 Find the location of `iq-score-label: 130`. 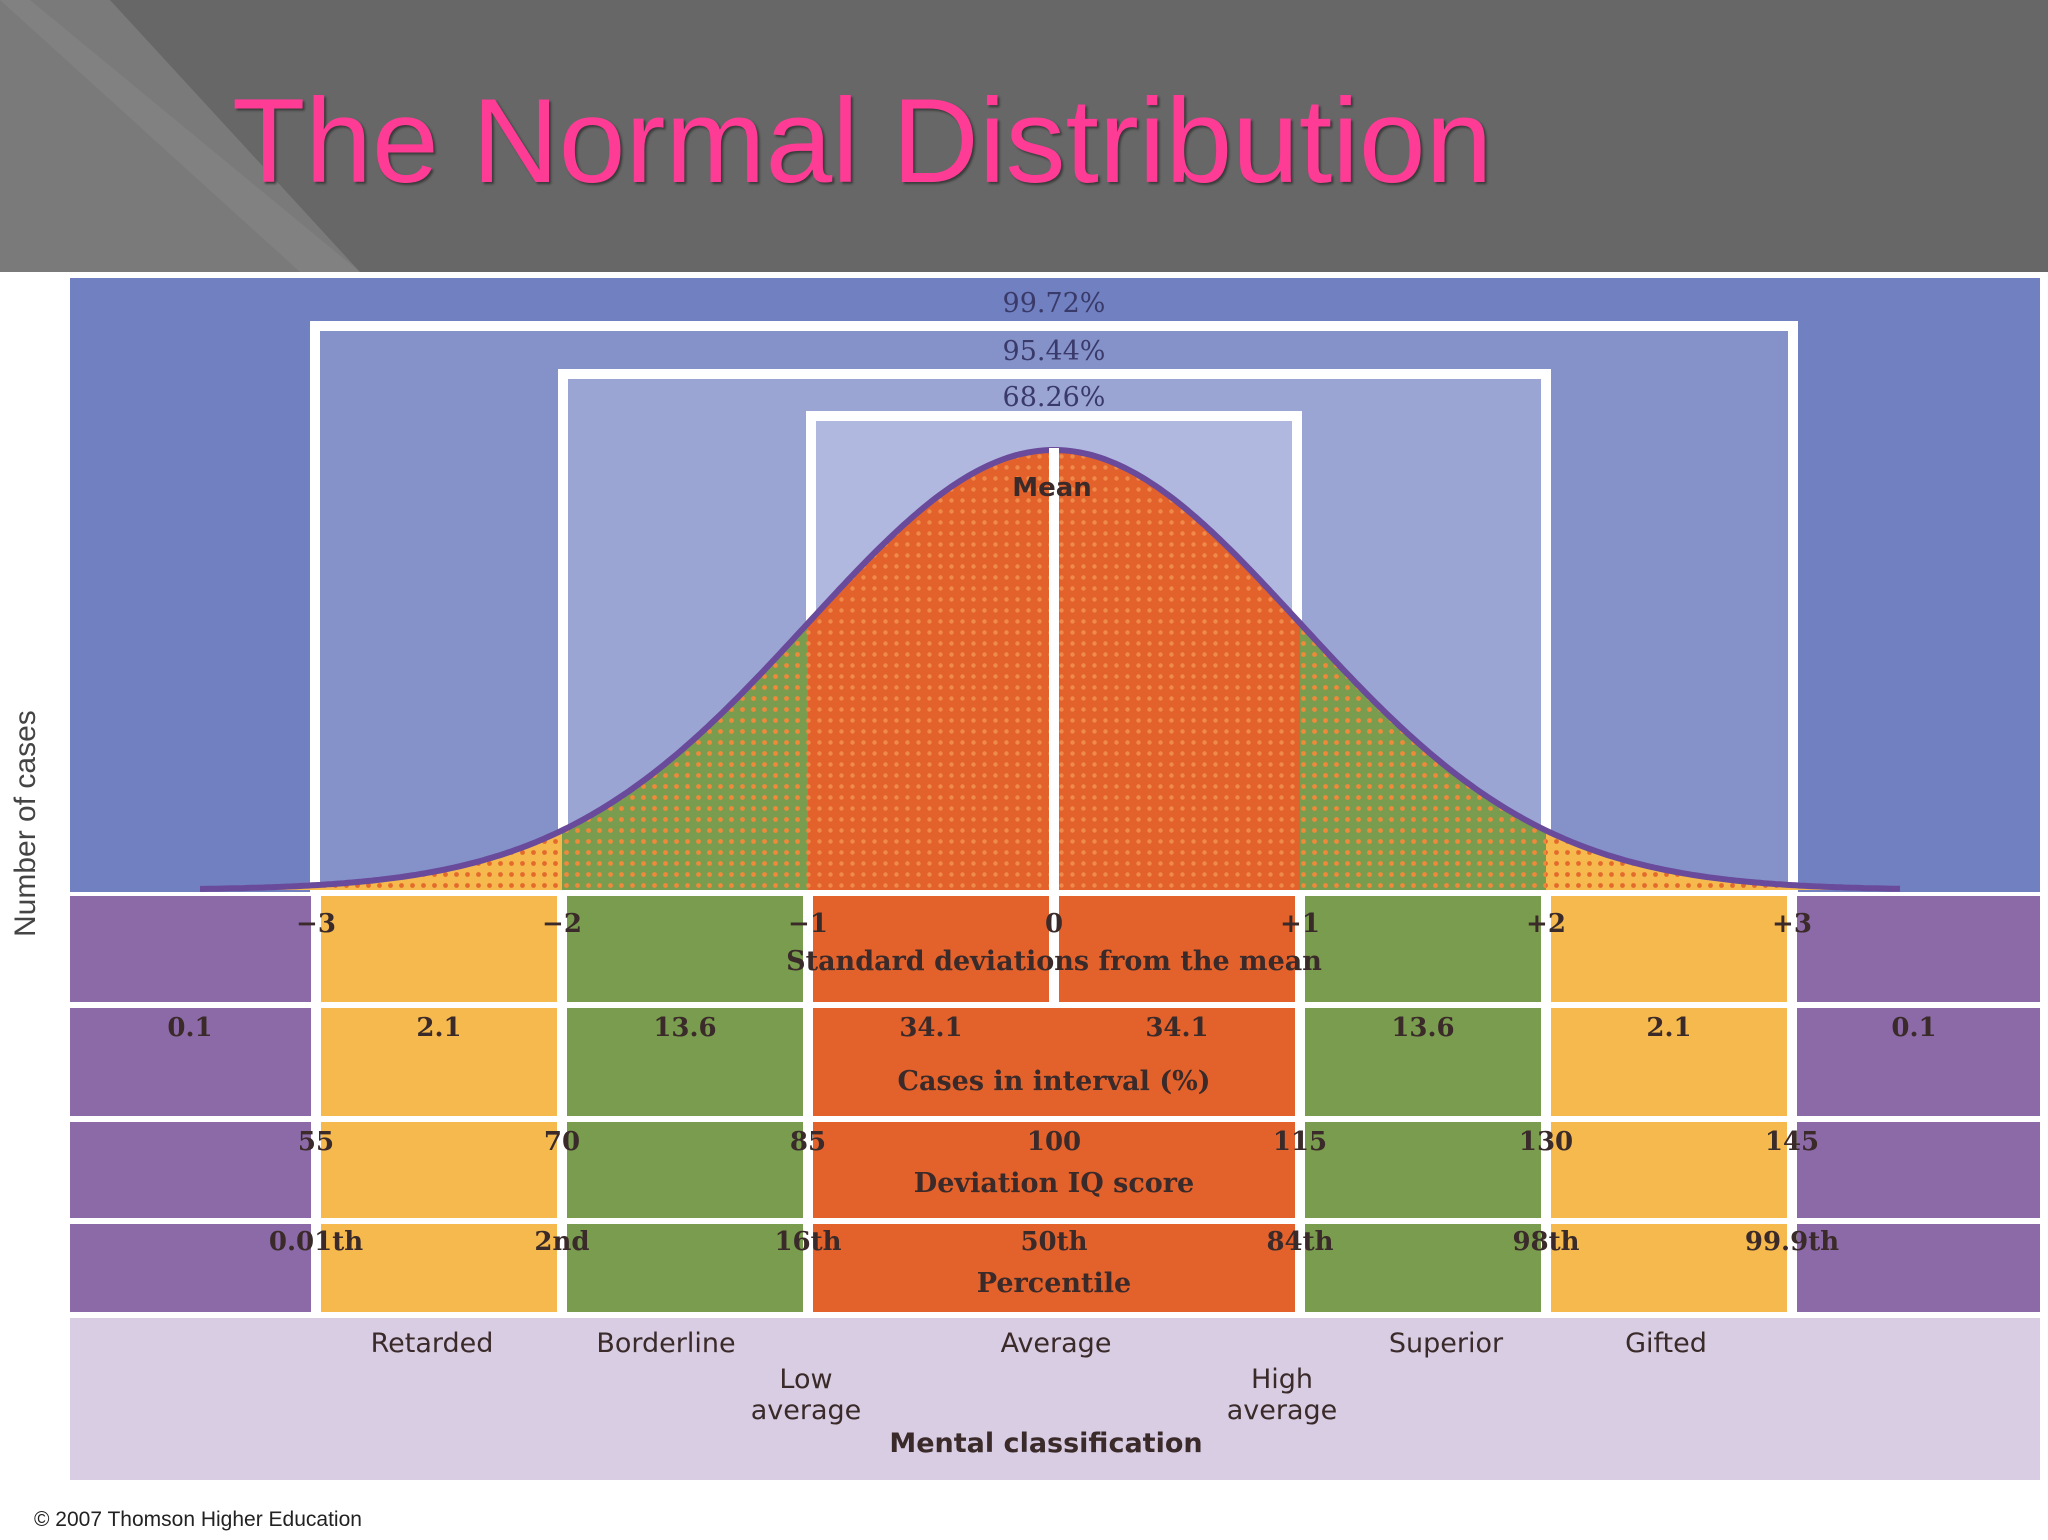

iq-score-label: 130 is located at coordinates (1546, 1142).